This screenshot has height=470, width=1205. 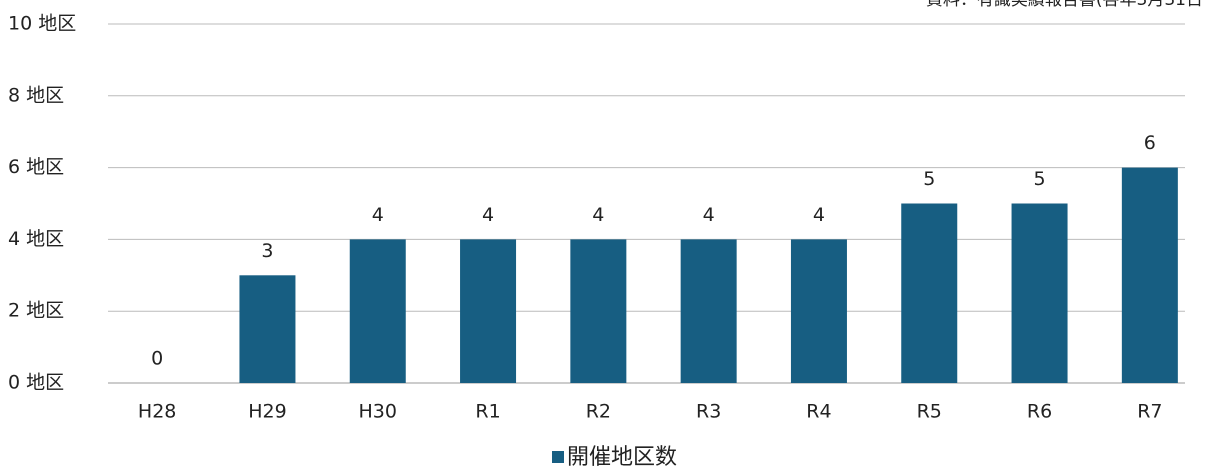 I want to click on data-label: 3, so click(x=267, y=251).